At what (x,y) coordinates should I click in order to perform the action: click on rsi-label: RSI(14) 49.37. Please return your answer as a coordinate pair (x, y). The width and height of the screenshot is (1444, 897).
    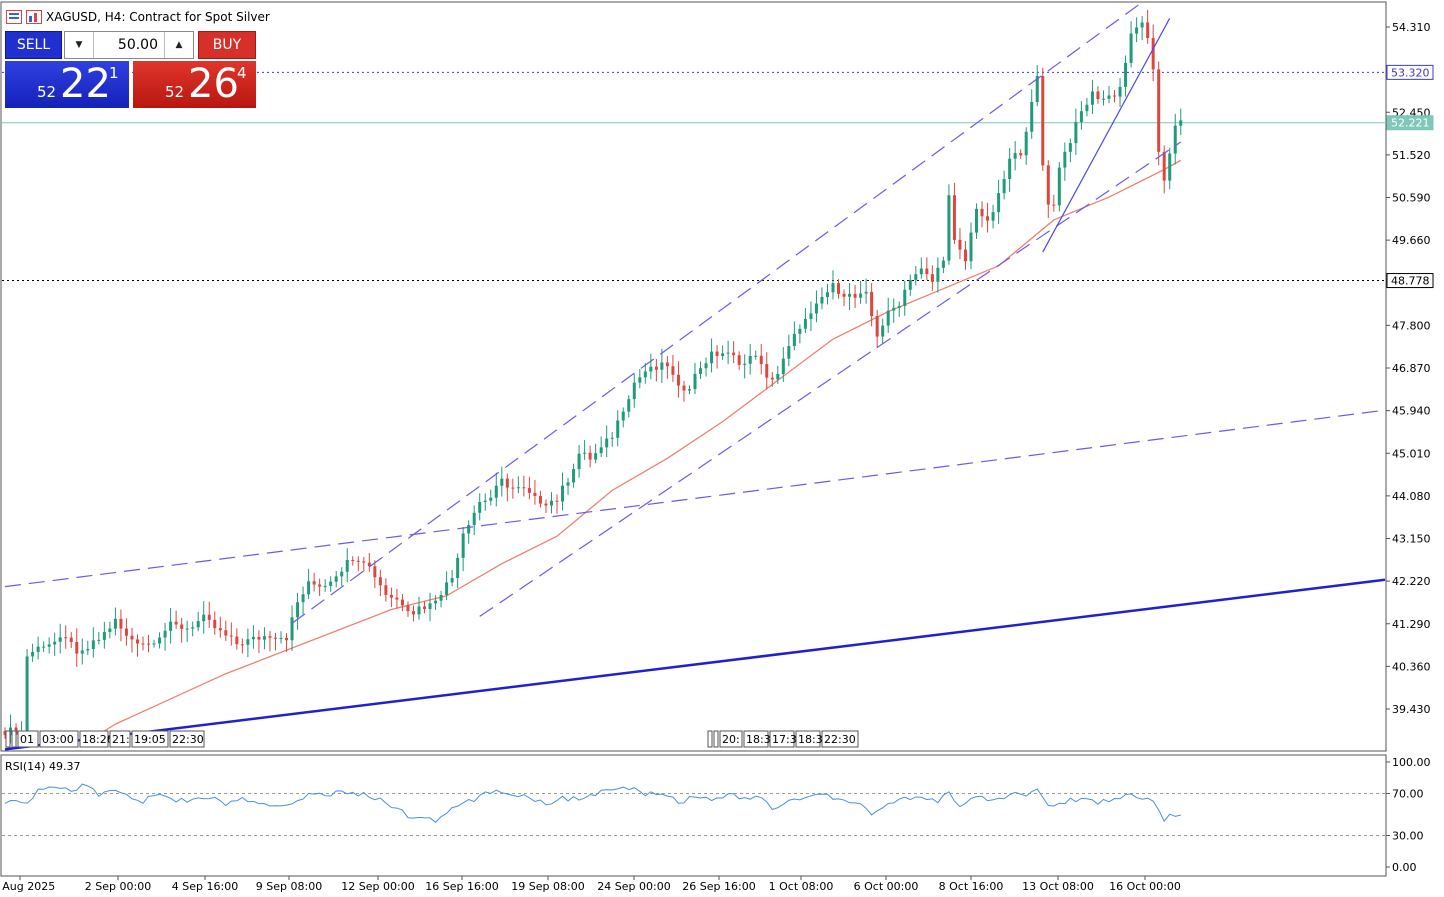
    Looking at the image, I should click on (43, 766).